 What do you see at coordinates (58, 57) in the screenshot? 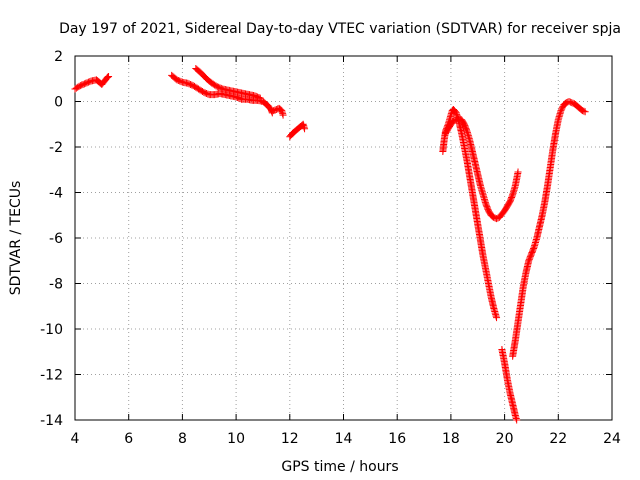
I see `y-tick-label: 2` at bounding box center [58, 57].